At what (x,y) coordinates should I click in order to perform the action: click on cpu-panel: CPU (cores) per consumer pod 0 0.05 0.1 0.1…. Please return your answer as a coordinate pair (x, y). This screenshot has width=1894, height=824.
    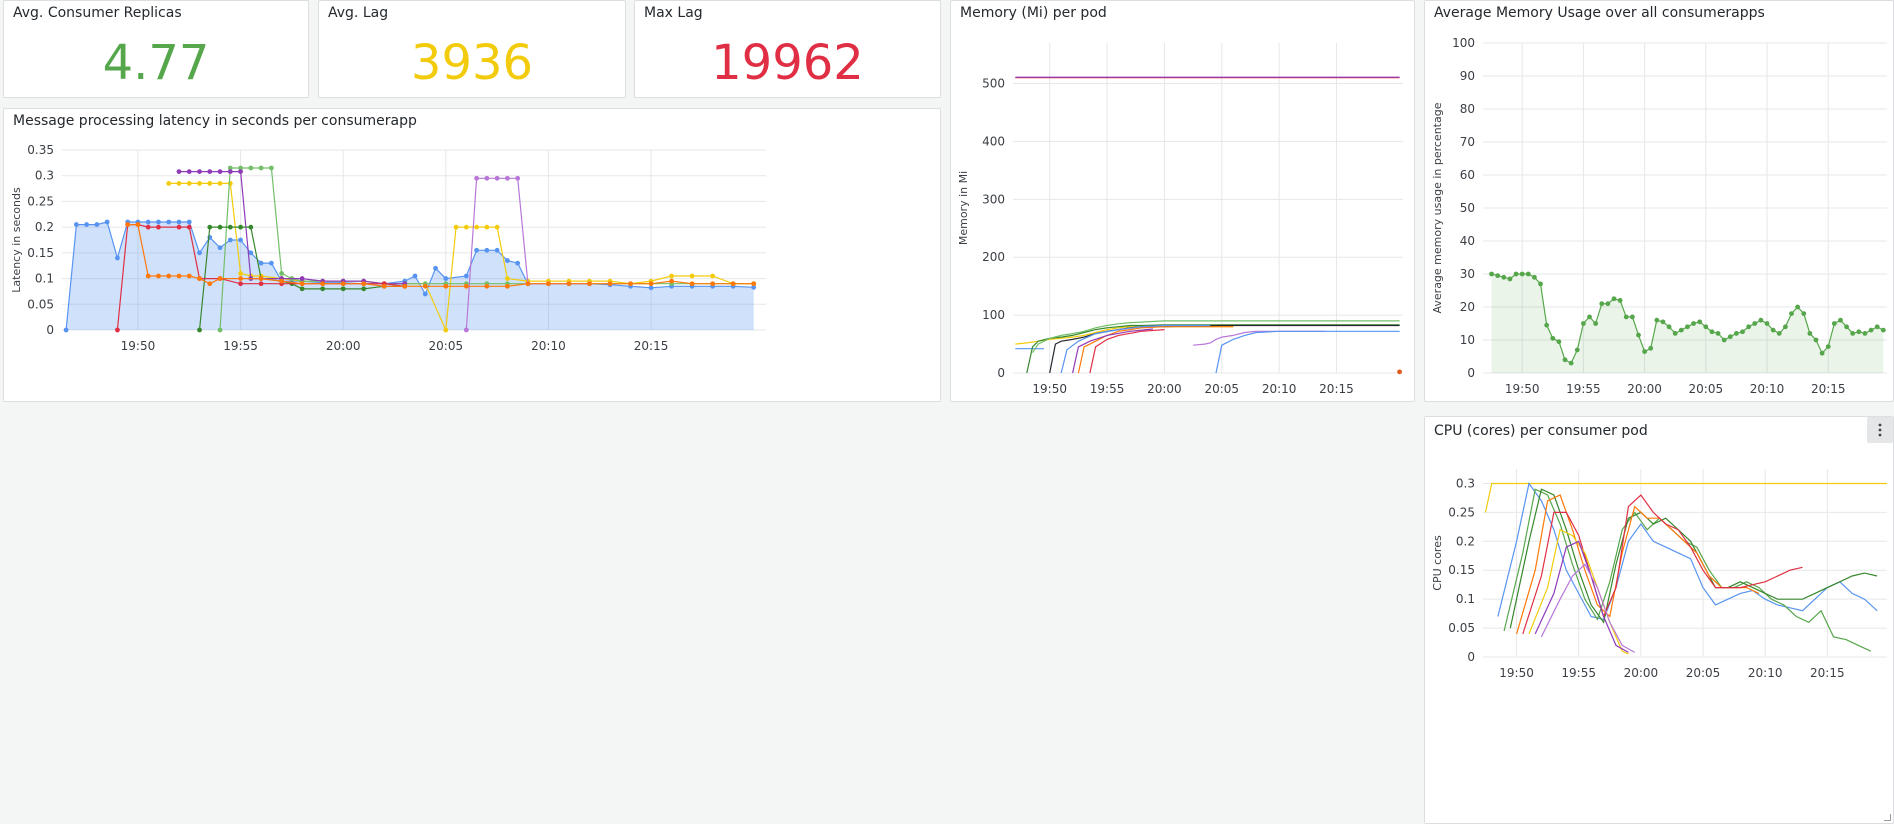
    Looking at the image, I should click on (1659, 620).